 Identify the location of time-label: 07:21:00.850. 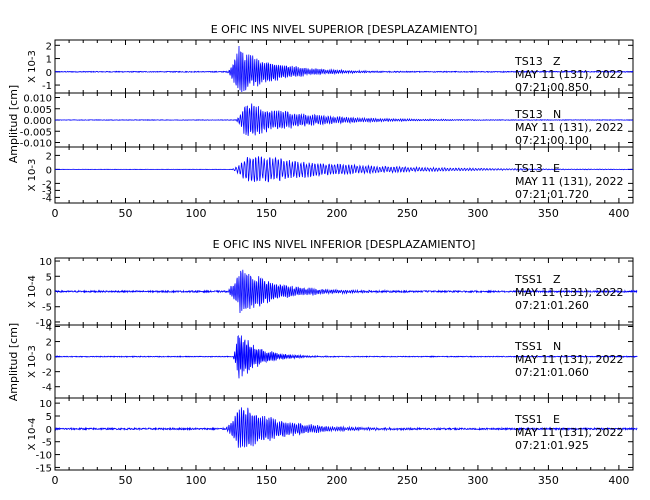
(552, 87).